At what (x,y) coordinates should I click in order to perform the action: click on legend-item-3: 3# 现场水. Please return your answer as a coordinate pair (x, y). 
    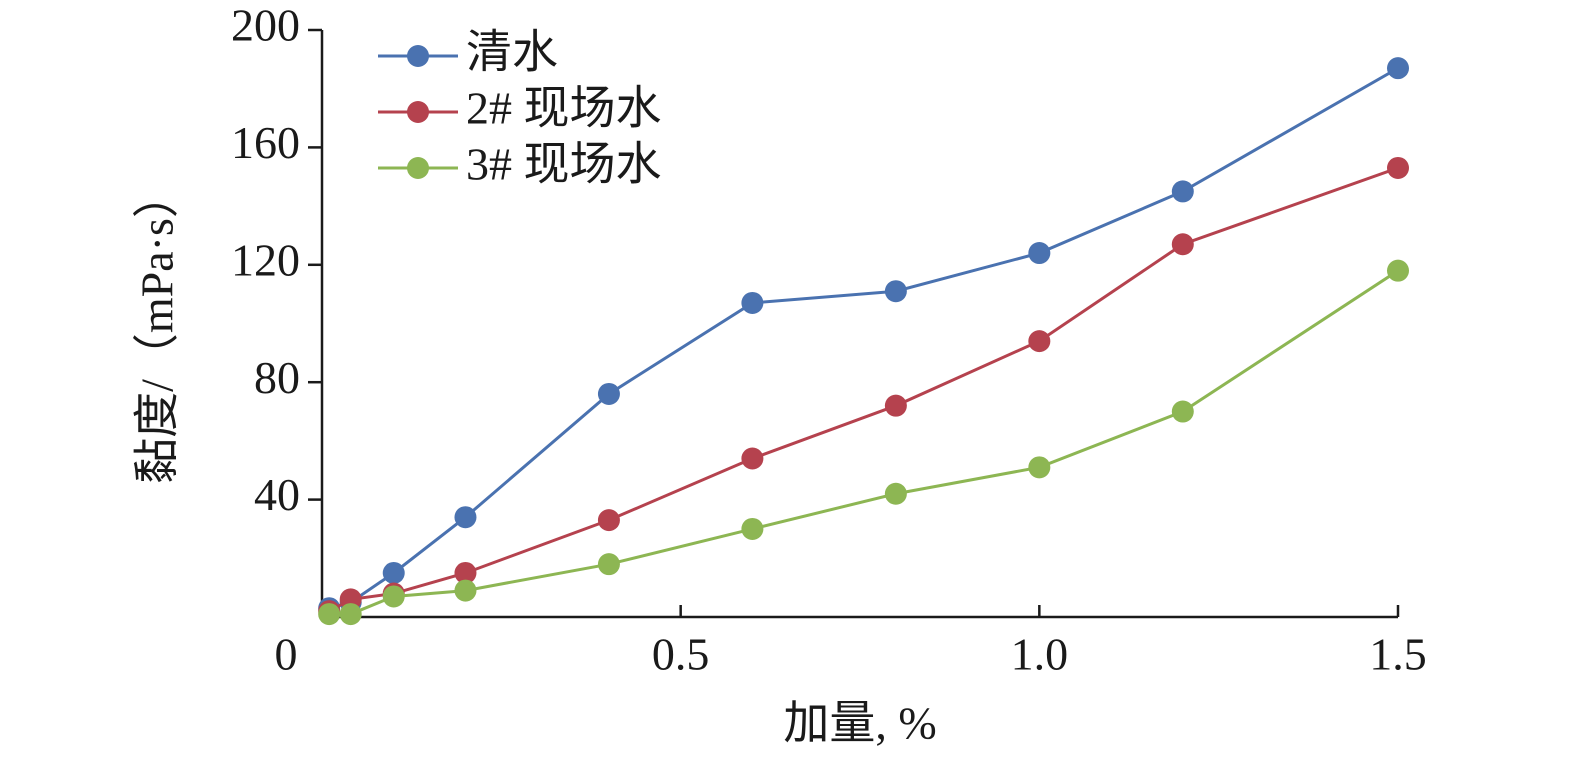
    Looking at the image, I should click on (520, 164).